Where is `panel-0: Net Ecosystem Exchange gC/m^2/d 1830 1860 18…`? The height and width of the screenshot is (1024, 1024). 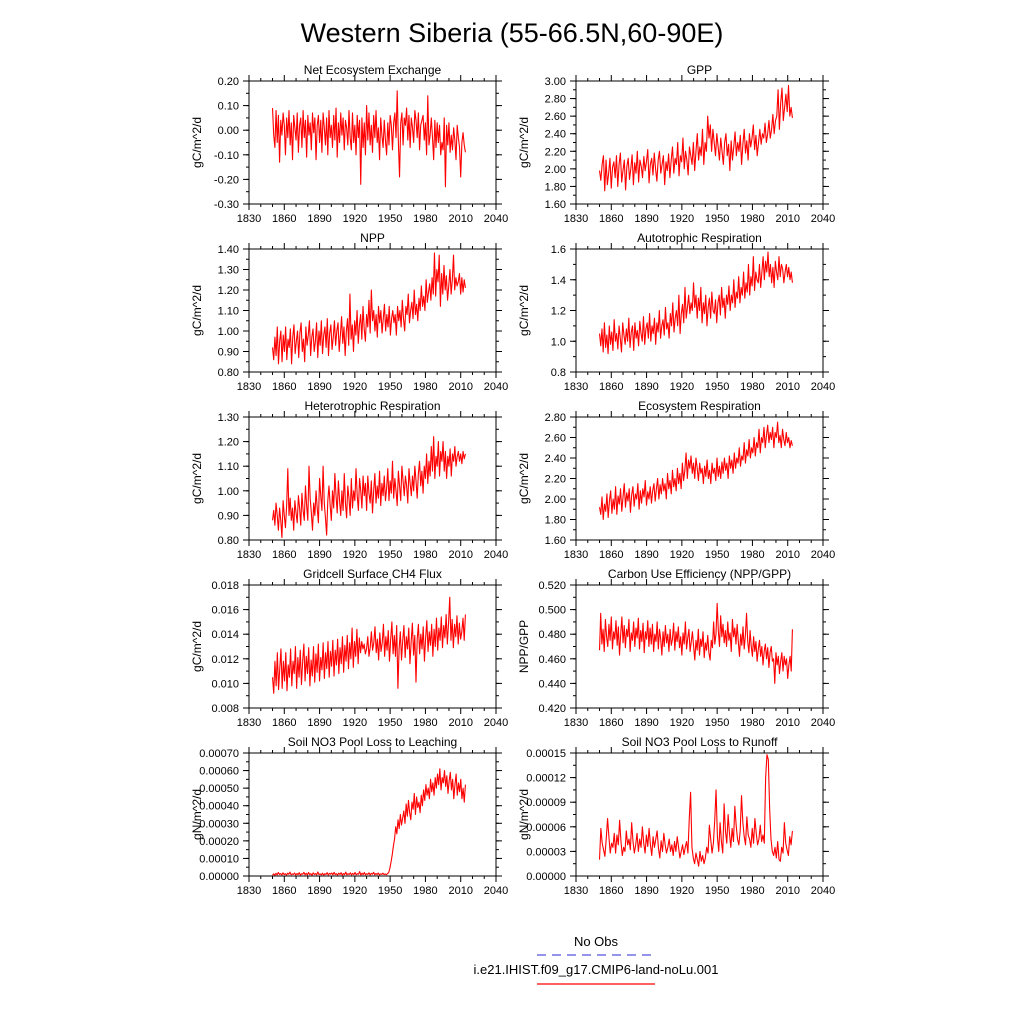
panel-0: Net Ecosystem Exchange gC/m^2/d 1830 1860 18… is located at coordinates (349, 144).